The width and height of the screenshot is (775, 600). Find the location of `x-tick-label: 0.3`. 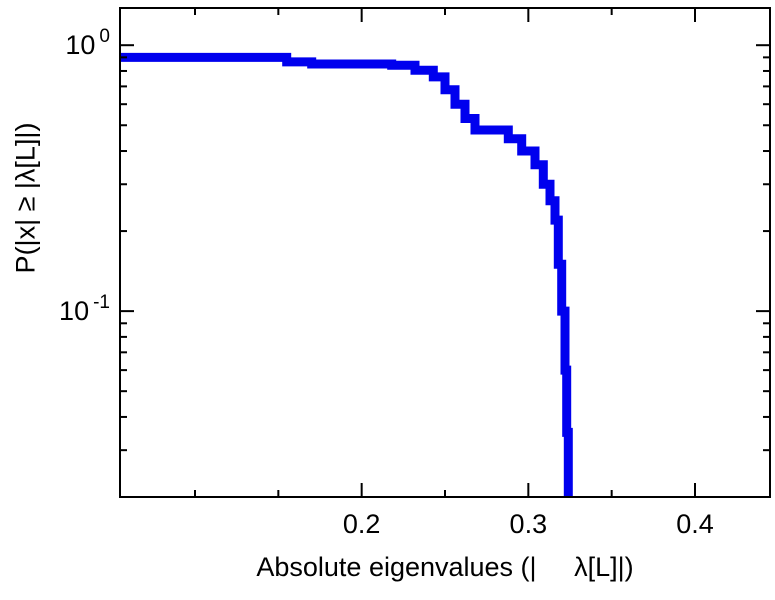

x-tick-label: 0.3 is located at coordinates (529, 524).